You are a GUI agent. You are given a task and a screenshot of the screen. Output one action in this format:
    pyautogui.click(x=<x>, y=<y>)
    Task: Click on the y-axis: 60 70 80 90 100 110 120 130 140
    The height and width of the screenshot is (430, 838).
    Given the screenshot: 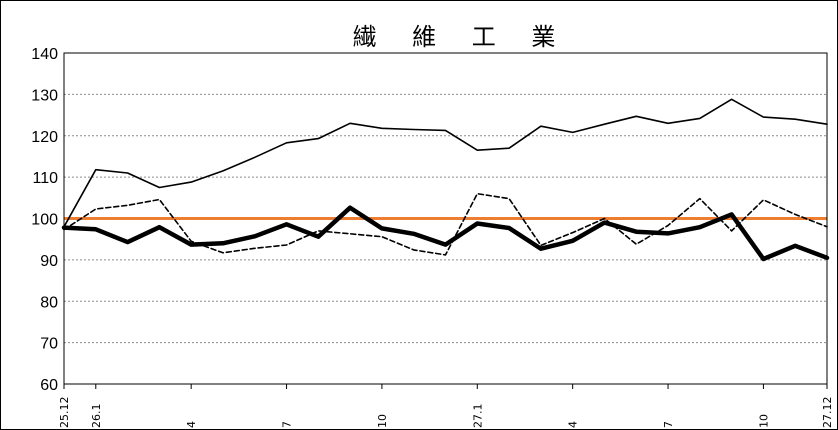 What is the action you would take?
    pyautogui.click(x=44, y=220)
    